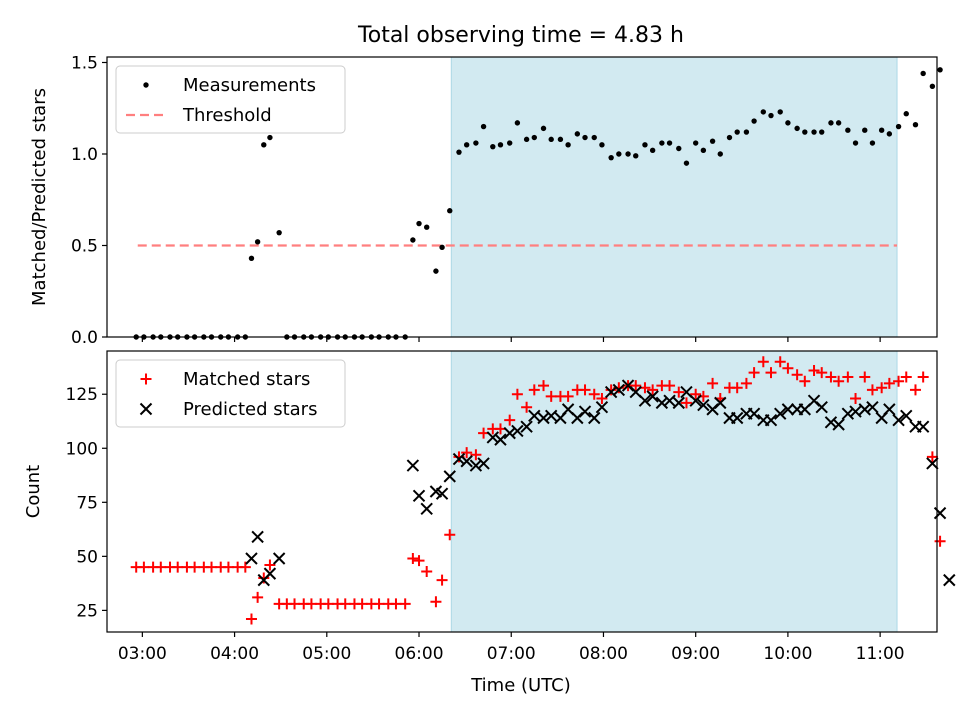  What do you see at coordinates (520, 35) in the screenshot?
I see `figure-title: Total observing time = 4.83 h` at bounding box center [520, 35].